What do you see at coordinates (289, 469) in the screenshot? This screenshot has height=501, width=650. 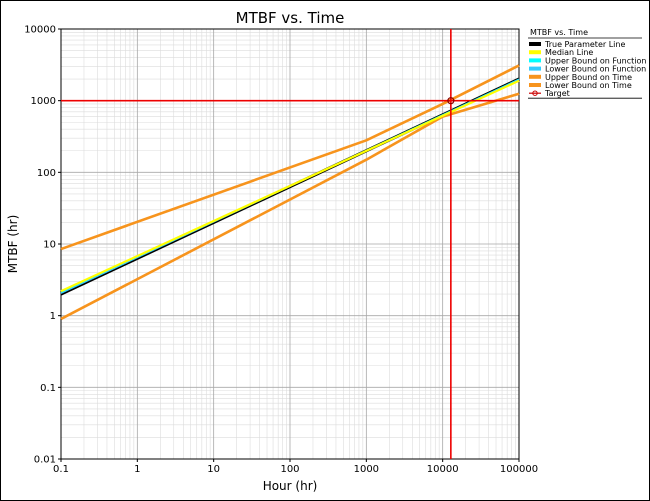 I see `x-tick-label: 100` at bounding box center [289, 469].